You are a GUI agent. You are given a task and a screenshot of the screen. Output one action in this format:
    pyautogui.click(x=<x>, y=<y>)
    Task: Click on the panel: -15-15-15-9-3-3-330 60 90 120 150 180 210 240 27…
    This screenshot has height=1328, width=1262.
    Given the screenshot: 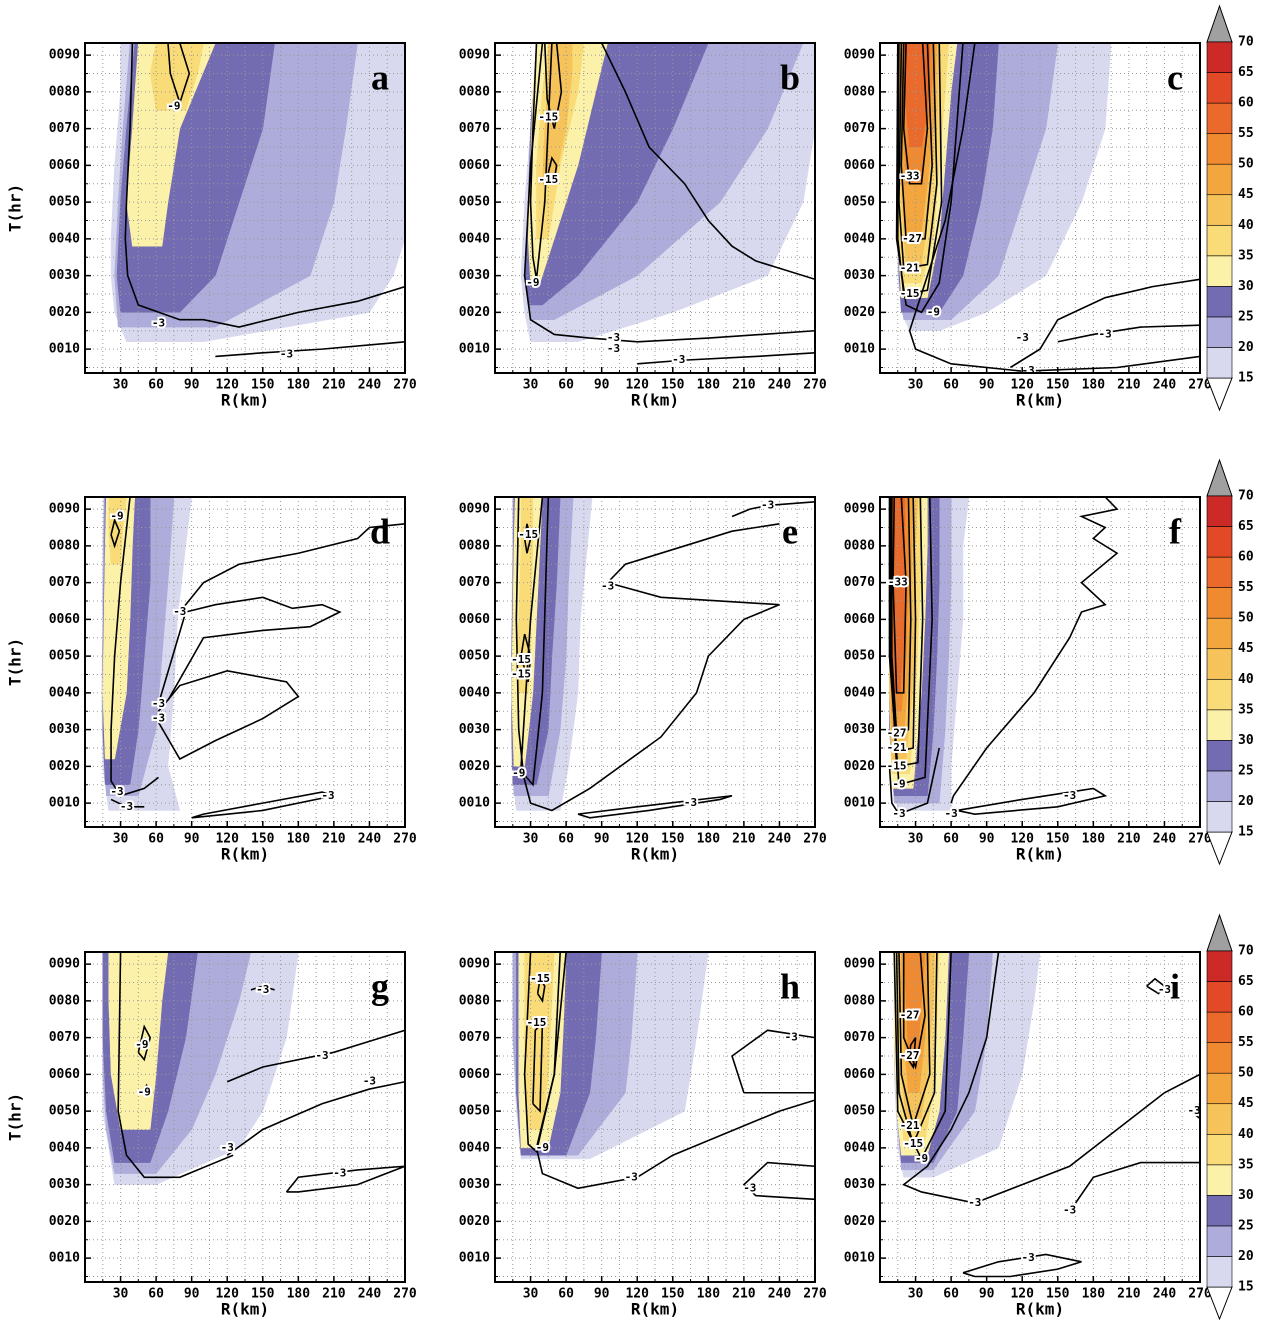 What is the action you would take?
    pyautogui.click(x=643, y=680)
    